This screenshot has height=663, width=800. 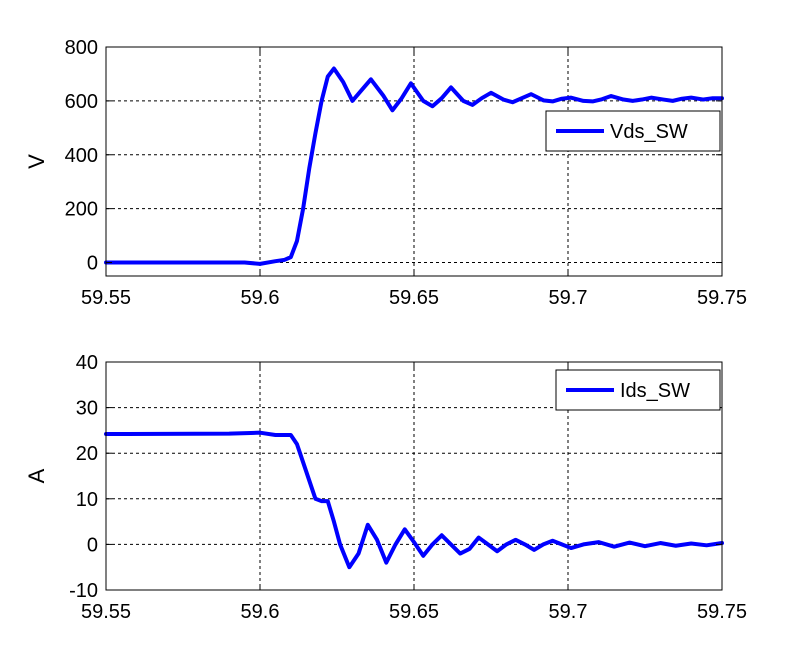 What do you see at coordinates (81, 102) in the screenshot?
I see `voltage-y-tick-label-3: 600` at bounding box center [81, 102].